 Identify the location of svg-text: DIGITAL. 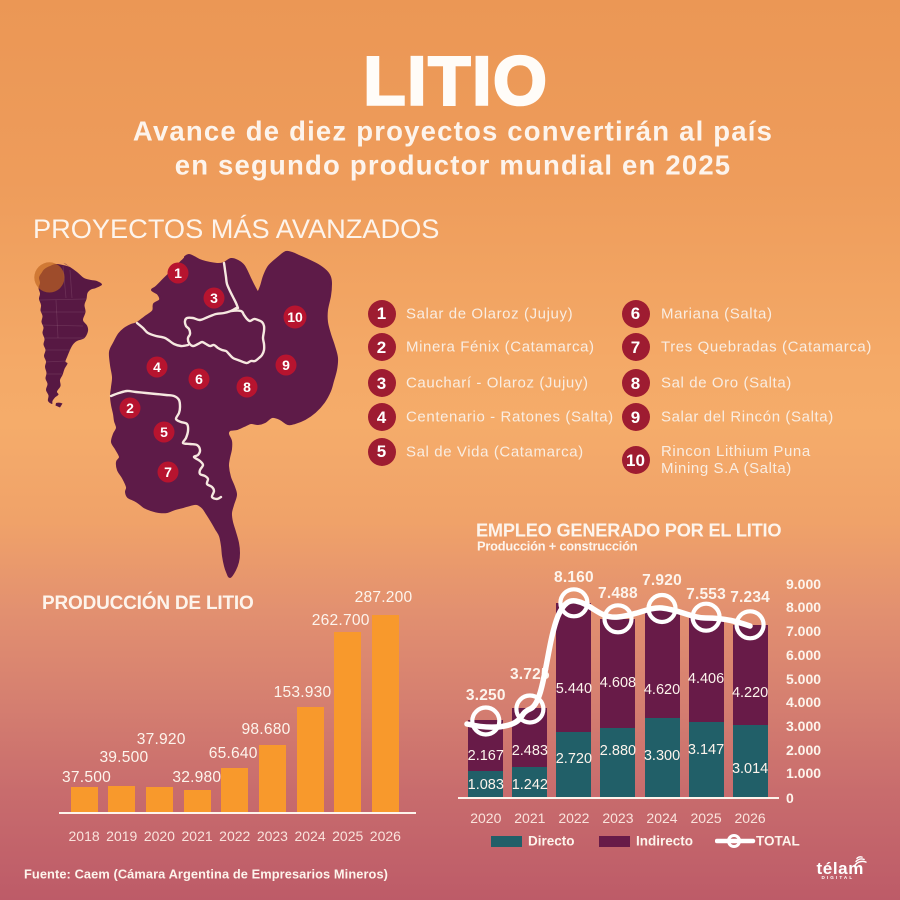
(838, 877).